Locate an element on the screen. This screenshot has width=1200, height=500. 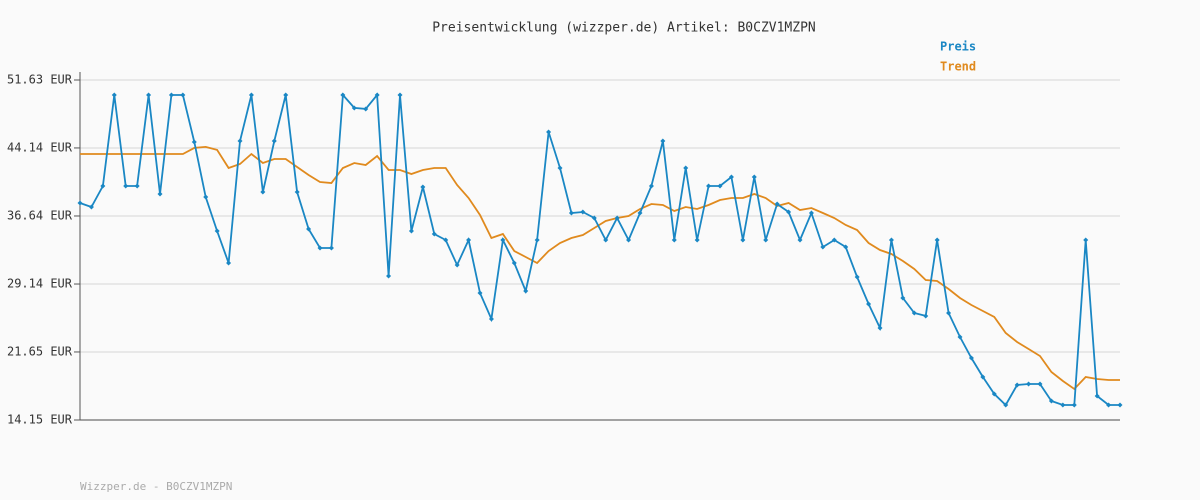
y-tick-label: 44.14 EUR is located at coordinates (40, 147).